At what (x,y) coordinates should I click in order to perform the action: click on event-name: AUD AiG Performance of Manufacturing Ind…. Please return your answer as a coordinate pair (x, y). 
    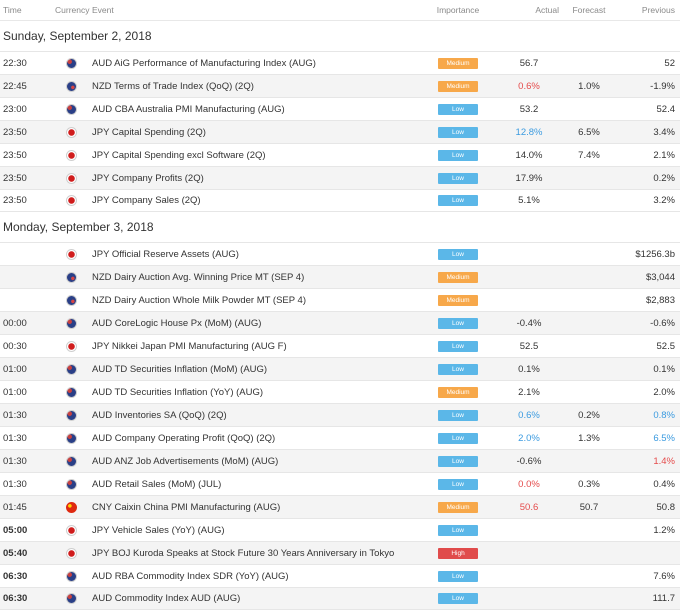
    Looking at the image, I should click on (204, 63).